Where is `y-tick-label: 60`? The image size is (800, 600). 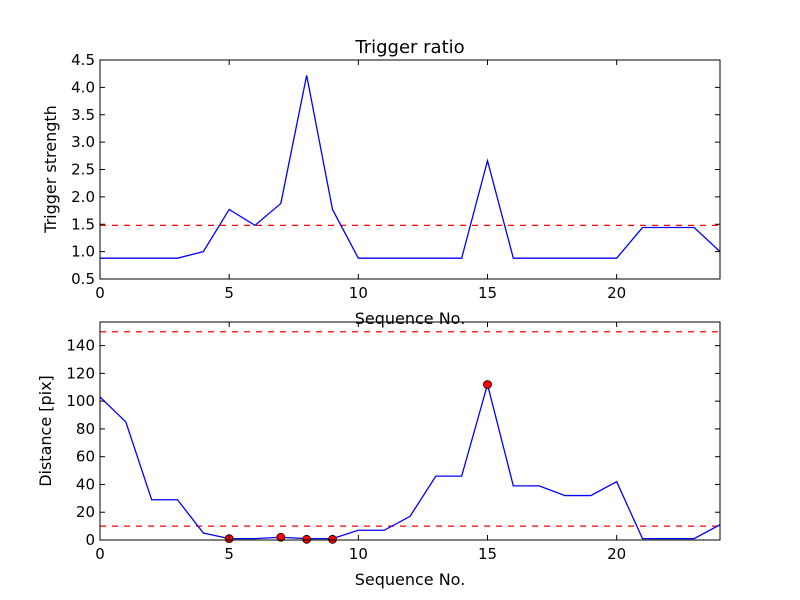 y-tick-label: 60 is located at coordinates (85, 457).